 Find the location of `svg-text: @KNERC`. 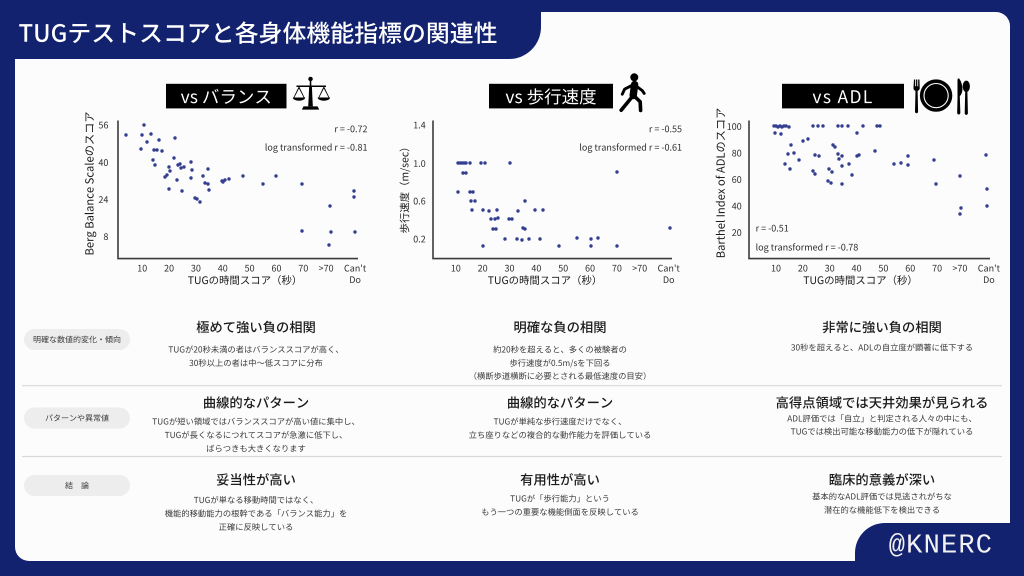

svg-text: @KNERC is located at coordinates (941, 547).